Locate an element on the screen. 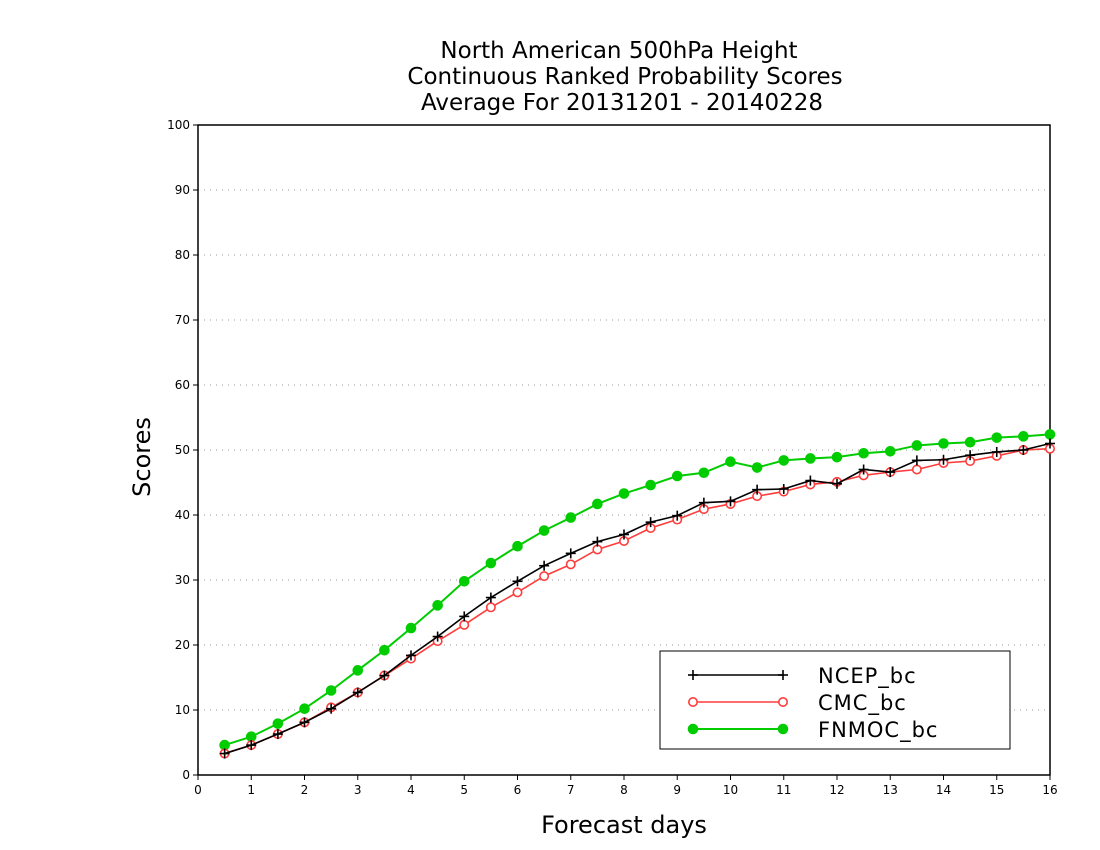  y-tick-label-10: 10 is located at coordinates (182, 710).